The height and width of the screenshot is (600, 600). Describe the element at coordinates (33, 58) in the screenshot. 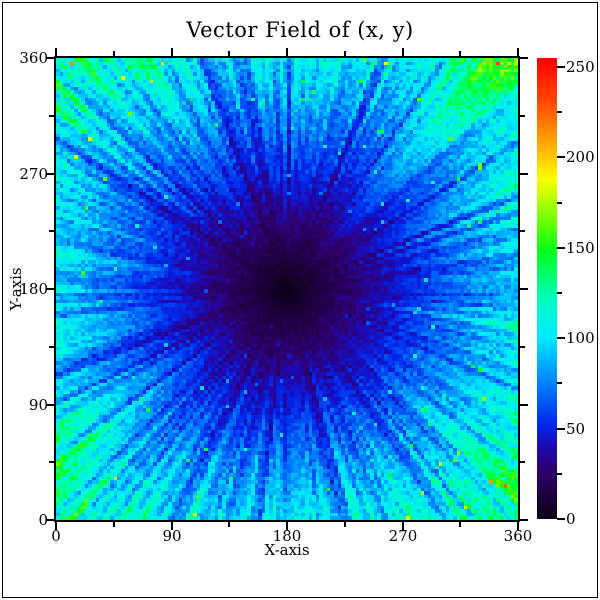

I see `y-tick-label: 360` at that location.